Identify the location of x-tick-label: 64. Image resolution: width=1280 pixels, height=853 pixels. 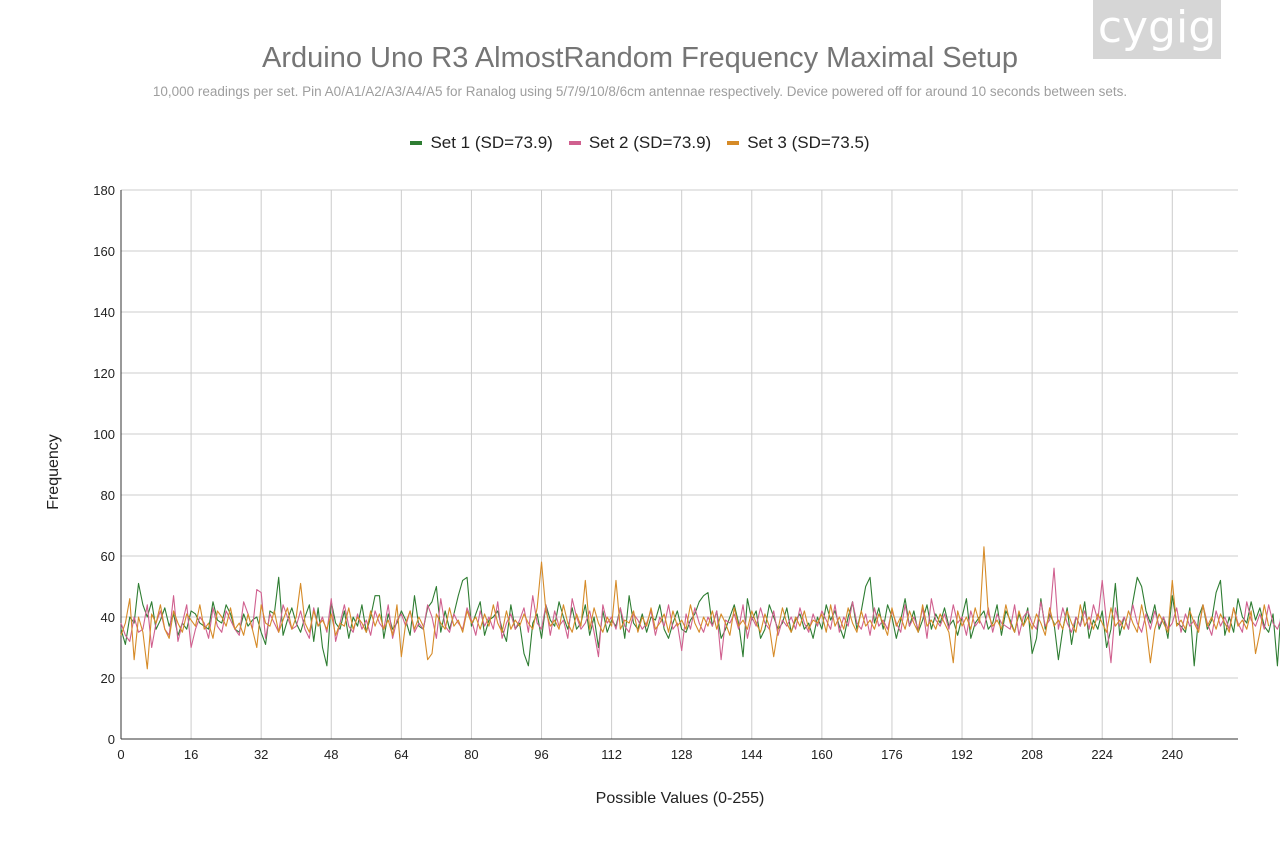
(401, 754).